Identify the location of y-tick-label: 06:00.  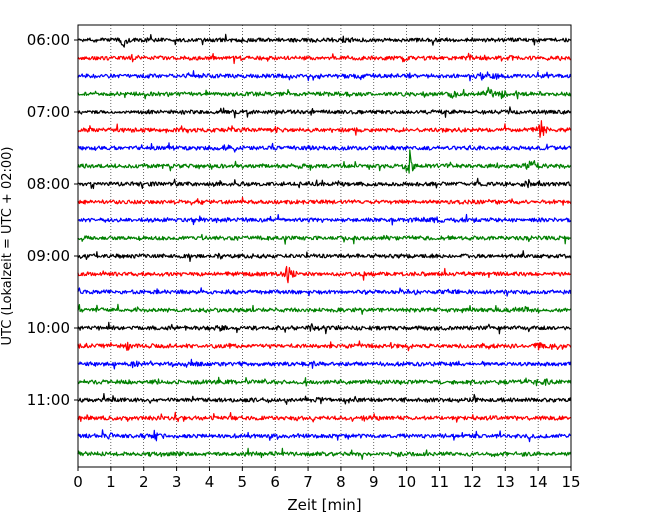
(48, 40).